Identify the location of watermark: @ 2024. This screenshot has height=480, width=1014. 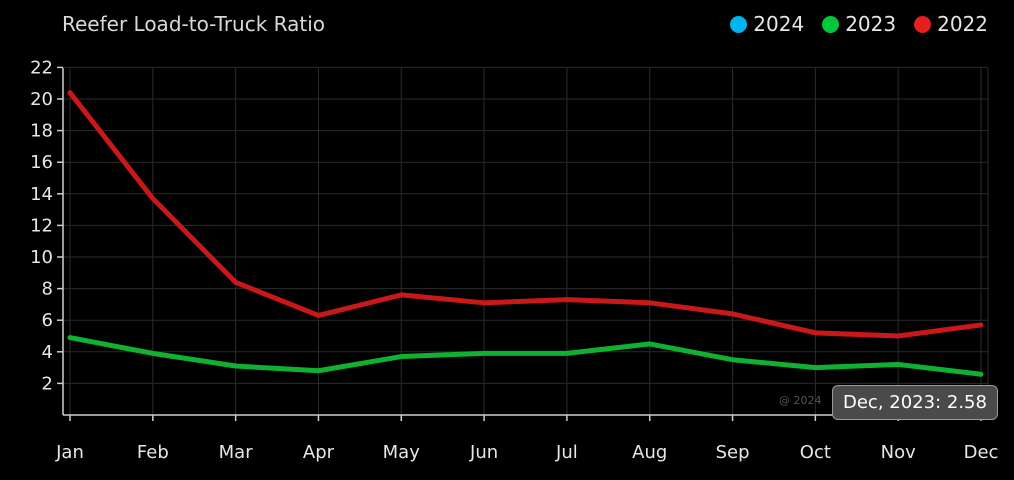
(800, 400).